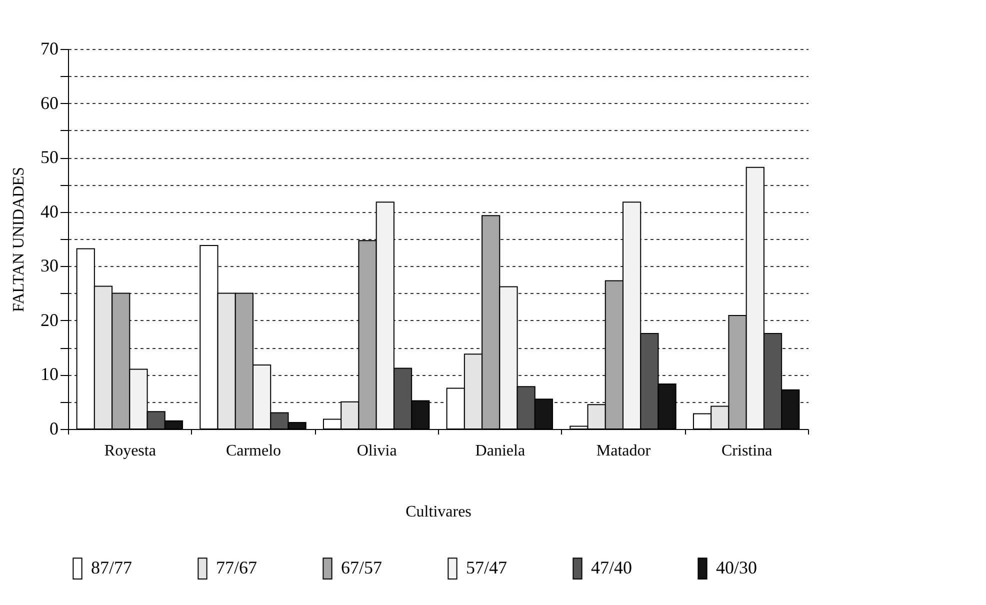 This screenshot has height=605, width=986. What do you see at coordinates (49, 48) in the screenshot?
I see `y-tick-label: 70` at bounding box center [49, 48].